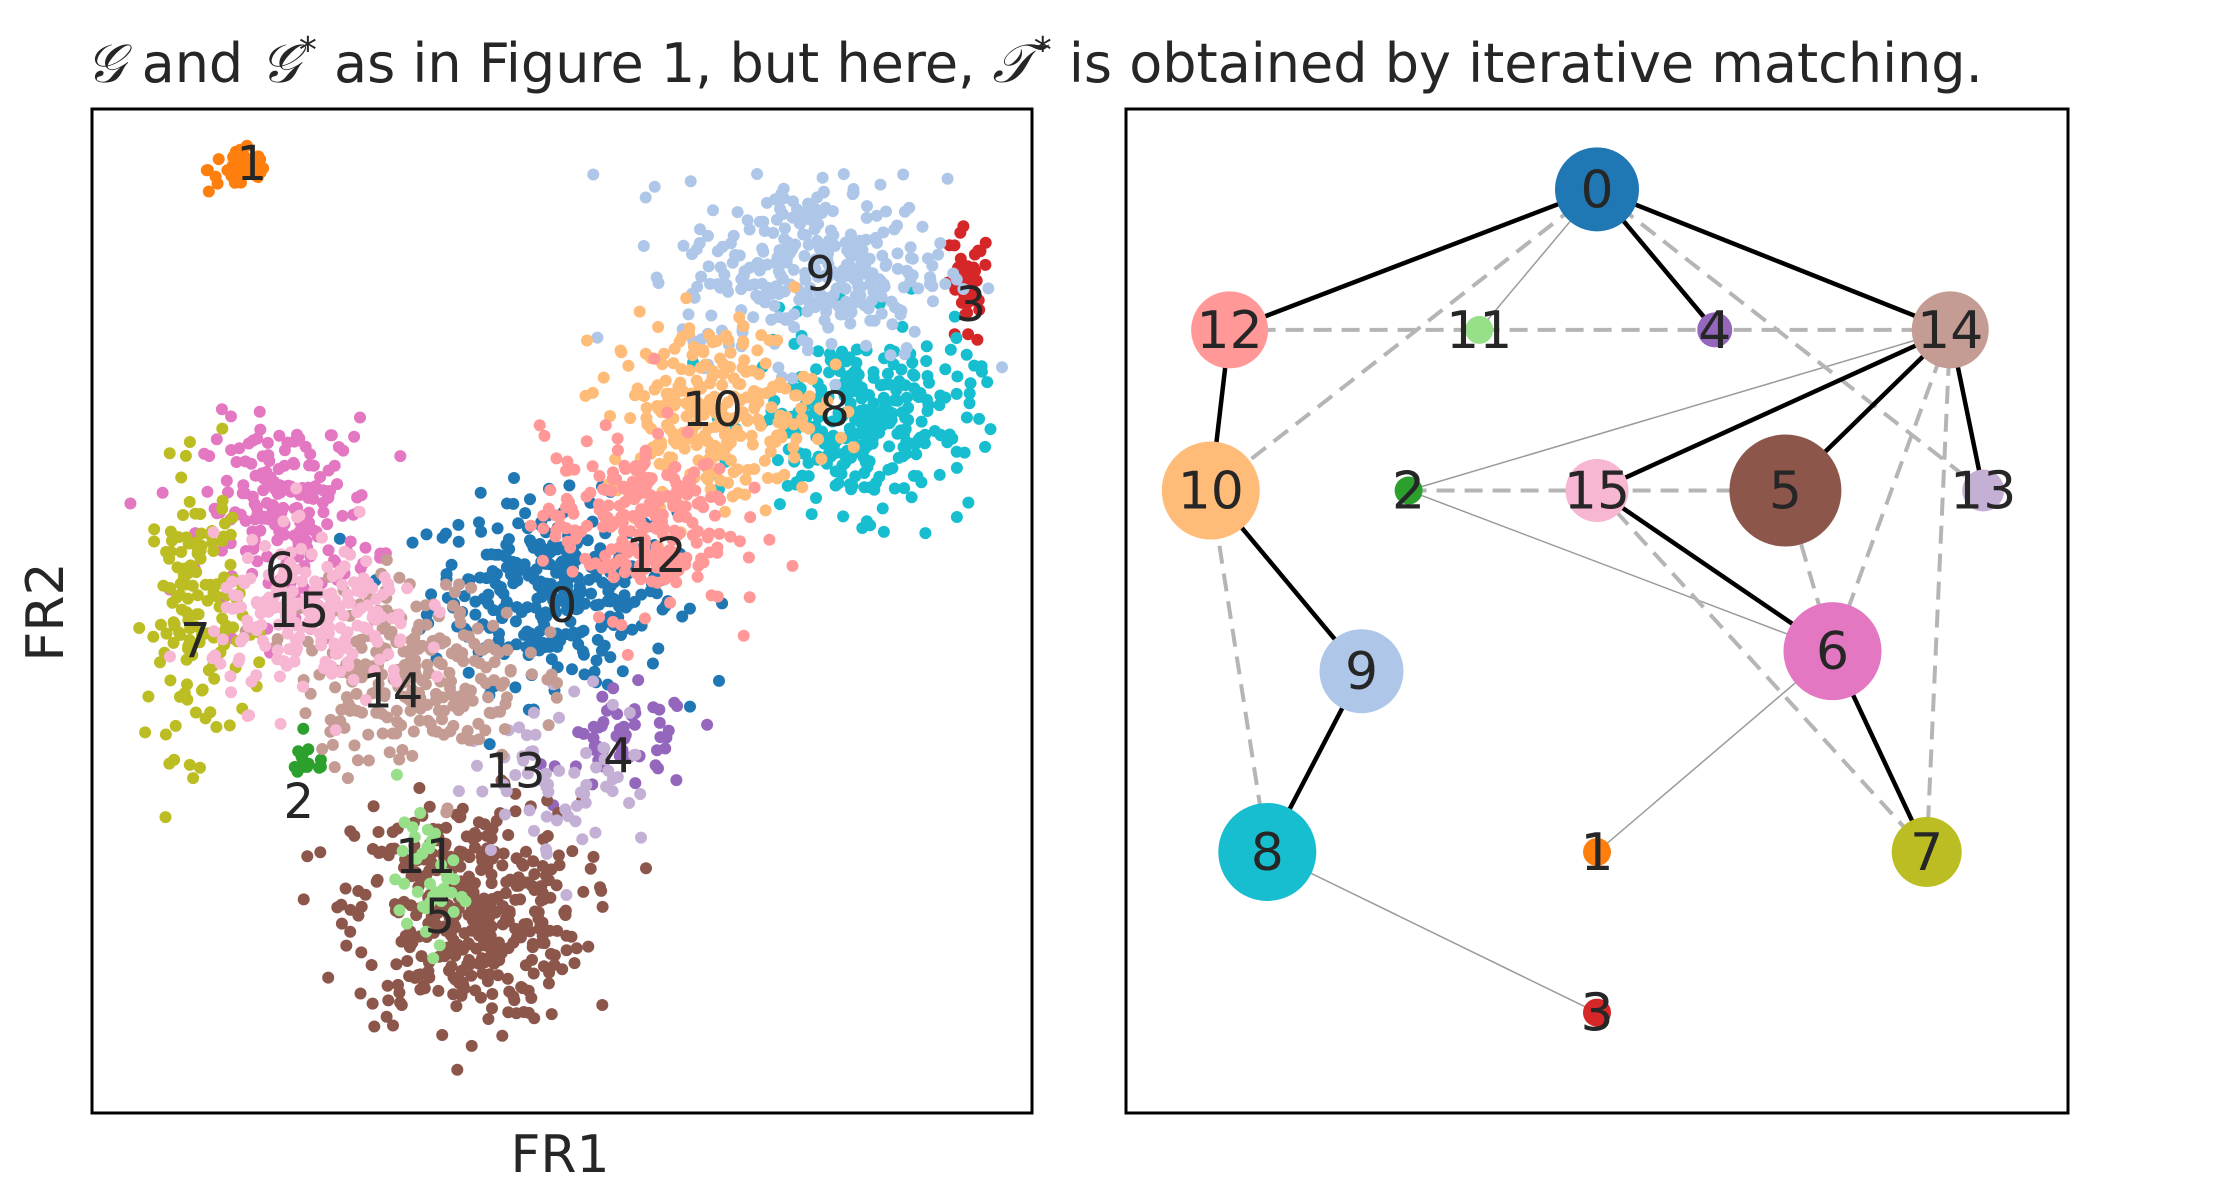 The height and width of the screenshot is (1200, 2232). Describe the element at coordinates (1596, 190) in the screenshot. I see `graph-node-label: 0` at that location.